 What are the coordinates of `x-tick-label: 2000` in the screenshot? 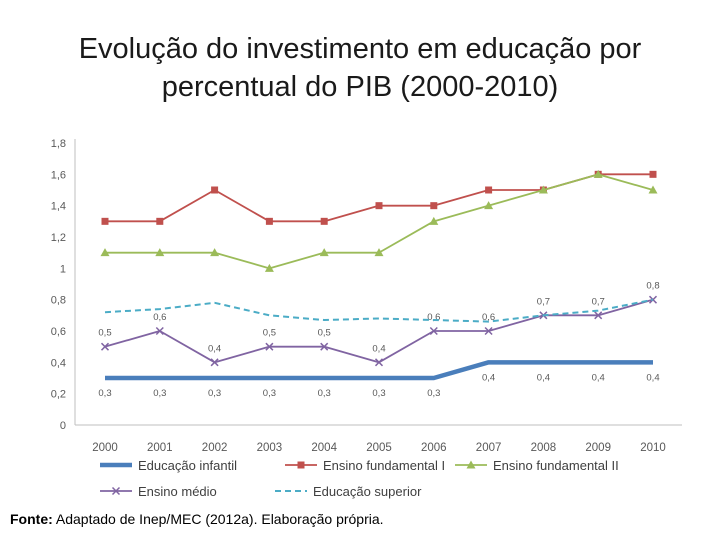 It's located at (105, 448).